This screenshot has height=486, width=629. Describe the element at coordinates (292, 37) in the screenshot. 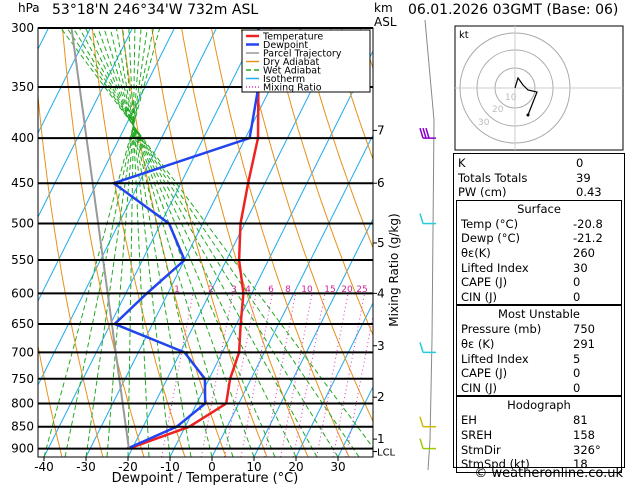

I see `legend-label: Temperature` at that location.